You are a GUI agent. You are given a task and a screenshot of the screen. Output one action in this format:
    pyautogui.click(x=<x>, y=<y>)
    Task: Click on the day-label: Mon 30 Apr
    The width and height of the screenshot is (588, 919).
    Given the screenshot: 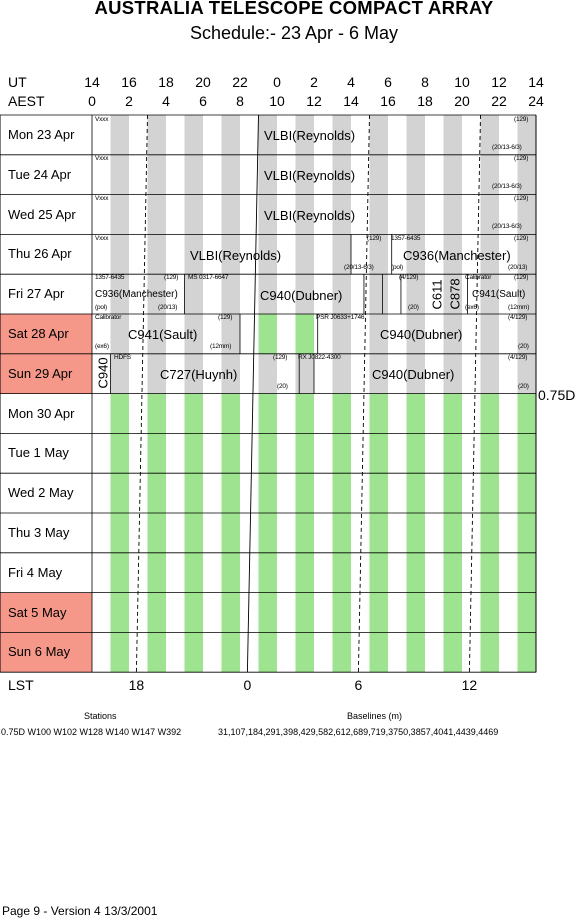 What is the action you would take?
    pyautogui.click(x=41, y=413)
    